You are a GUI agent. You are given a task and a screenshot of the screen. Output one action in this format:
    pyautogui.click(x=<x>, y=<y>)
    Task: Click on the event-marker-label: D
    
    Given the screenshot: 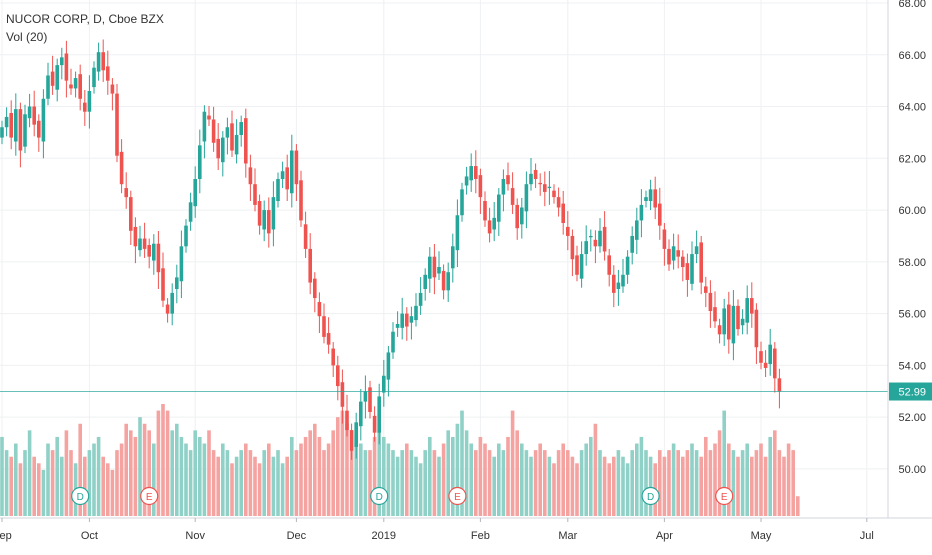 What is the action you would take?
    pyautogui.click(x=80, y=497)
    